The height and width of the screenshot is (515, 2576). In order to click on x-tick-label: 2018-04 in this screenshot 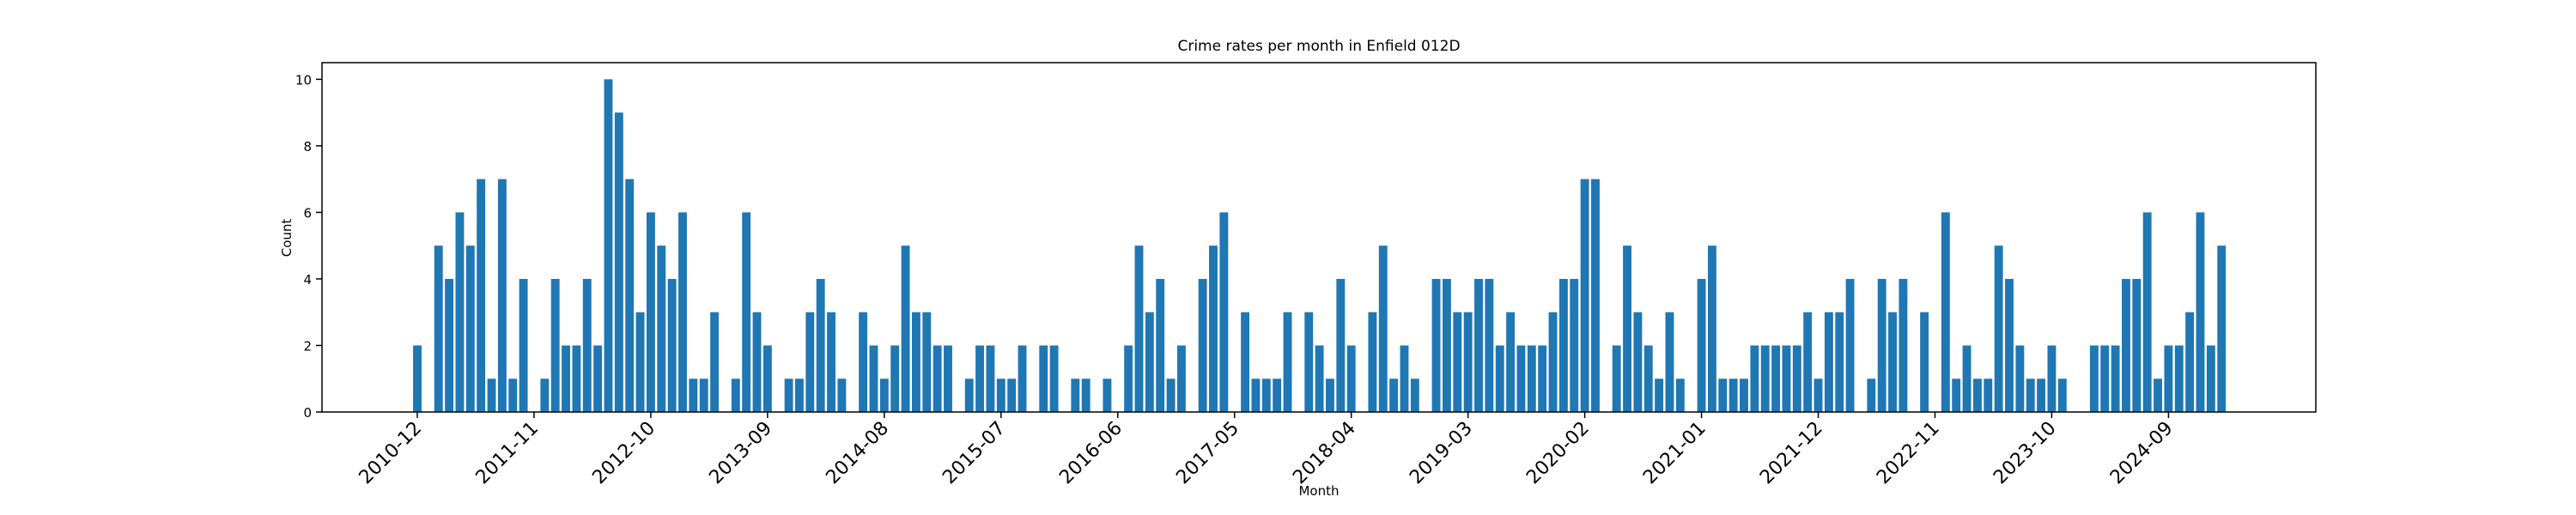, I will do `click(1324, 453)`.